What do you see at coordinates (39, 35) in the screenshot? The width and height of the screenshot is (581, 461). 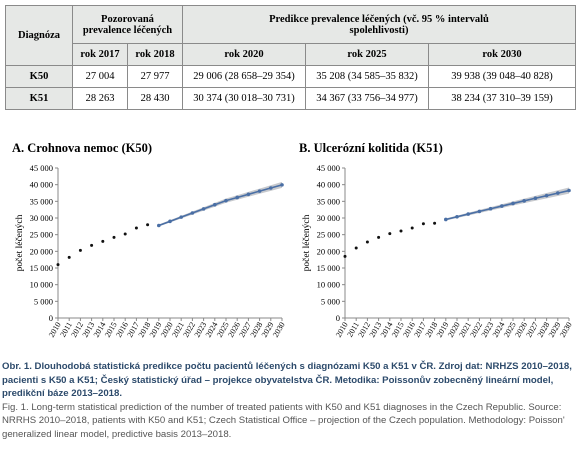 I see `header-cell: Diagnóza` at bounding box center [39, 35].